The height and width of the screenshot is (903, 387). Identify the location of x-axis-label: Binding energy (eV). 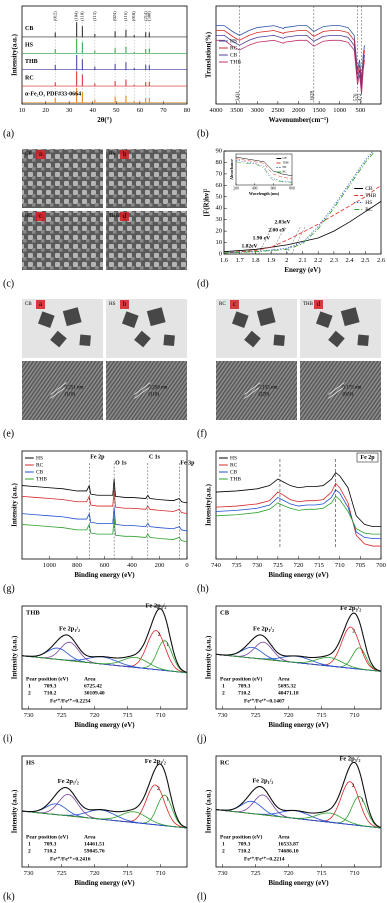
(104, 883).